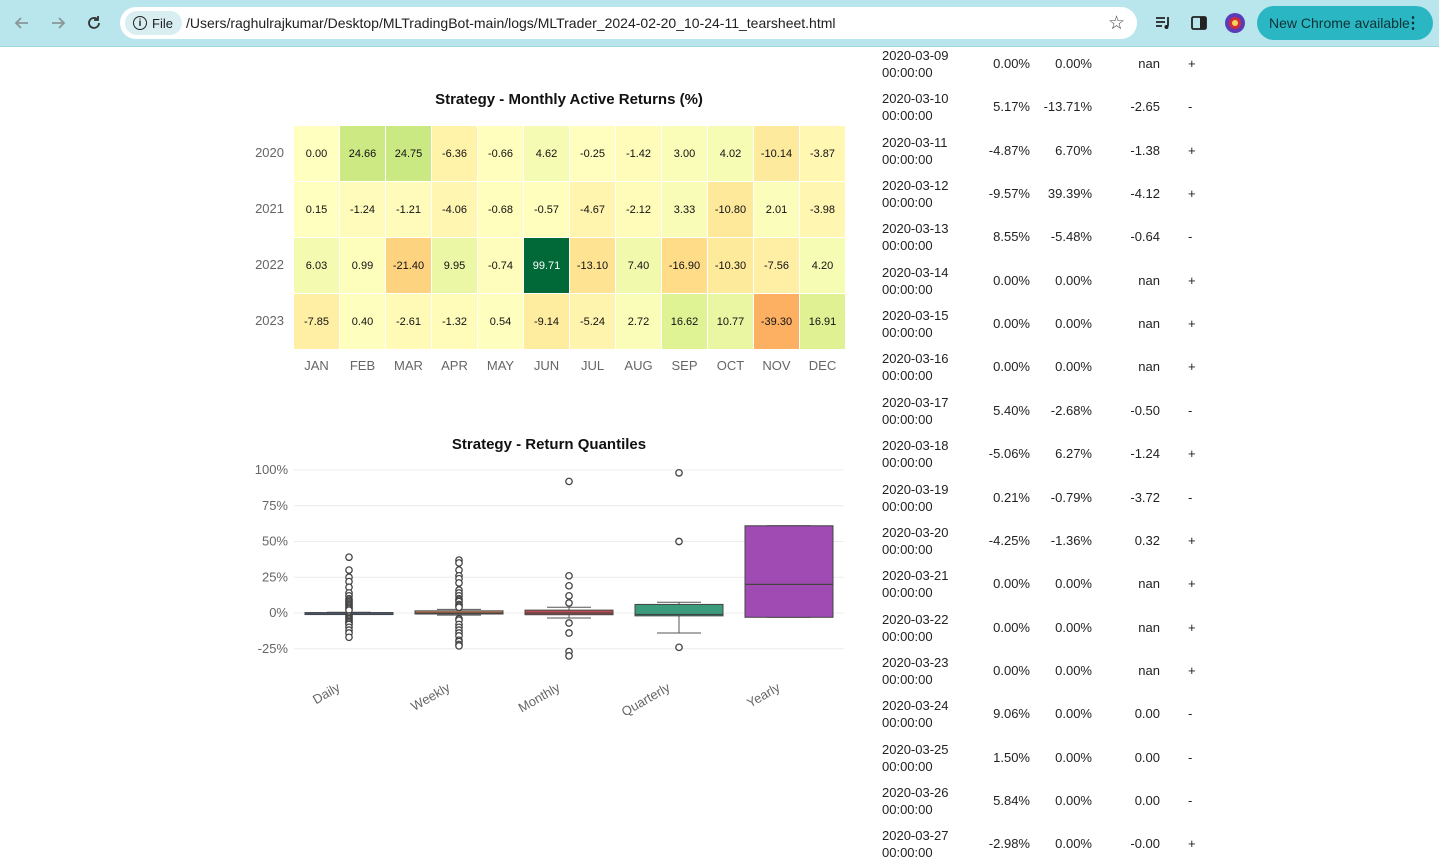 Image resolution: width=1439 pixels, height=860 pixels. What do you see at coordinates (1339, 23) in the screenshot?
I see `update-chrome-label: New Chrome available` at bounding box center [1339, 23].